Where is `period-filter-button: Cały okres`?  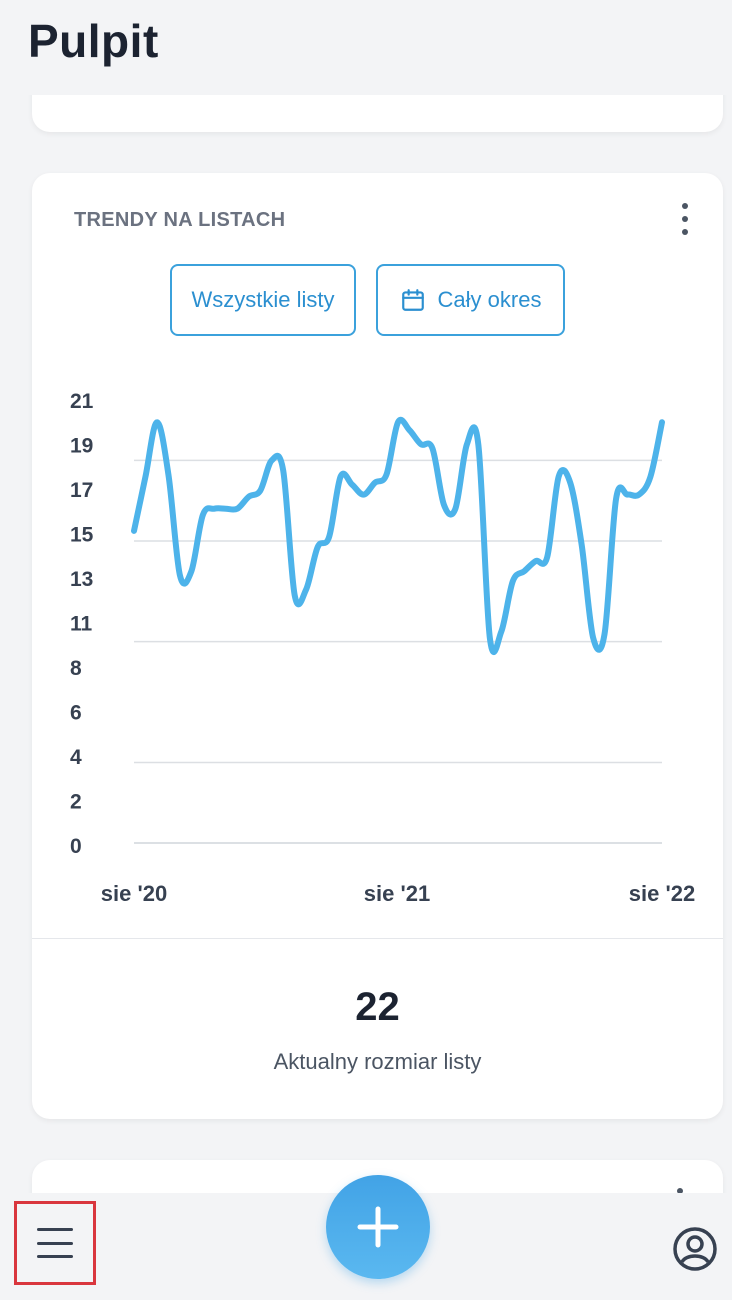 period-filter-button: Cały okres is located at coordinates (470, 300).